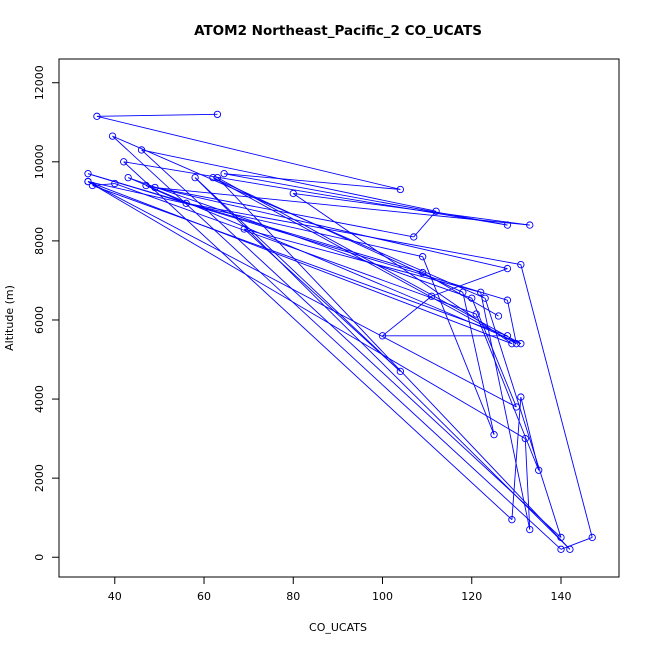 Image resolution: width=650 pixels, height=650 pixels. What do you see at coordinates (9, 318) in the screenshot?
I see `y-axis-label: Altitude (m)` at bounding box center [9, 318].